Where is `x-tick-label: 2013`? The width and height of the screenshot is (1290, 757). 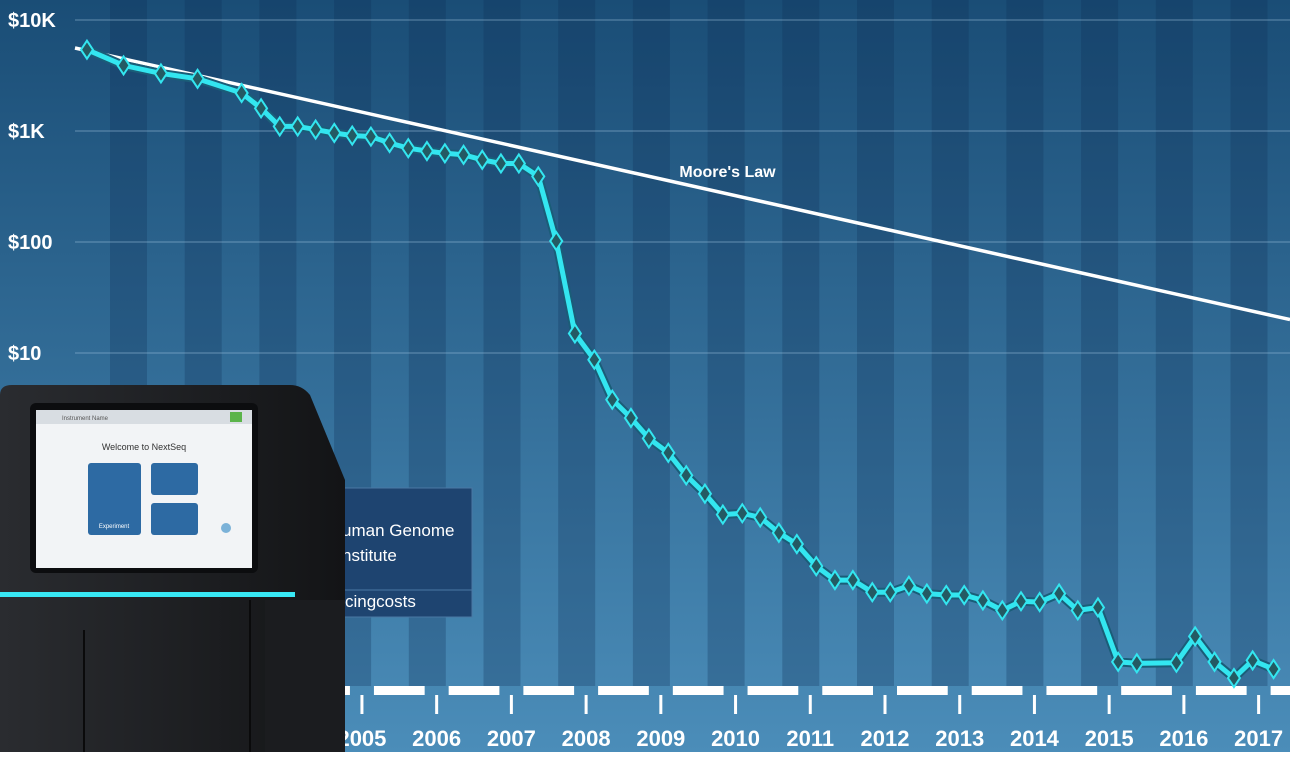 x-tick-label: 2013 is located at coordinates (959, 738).